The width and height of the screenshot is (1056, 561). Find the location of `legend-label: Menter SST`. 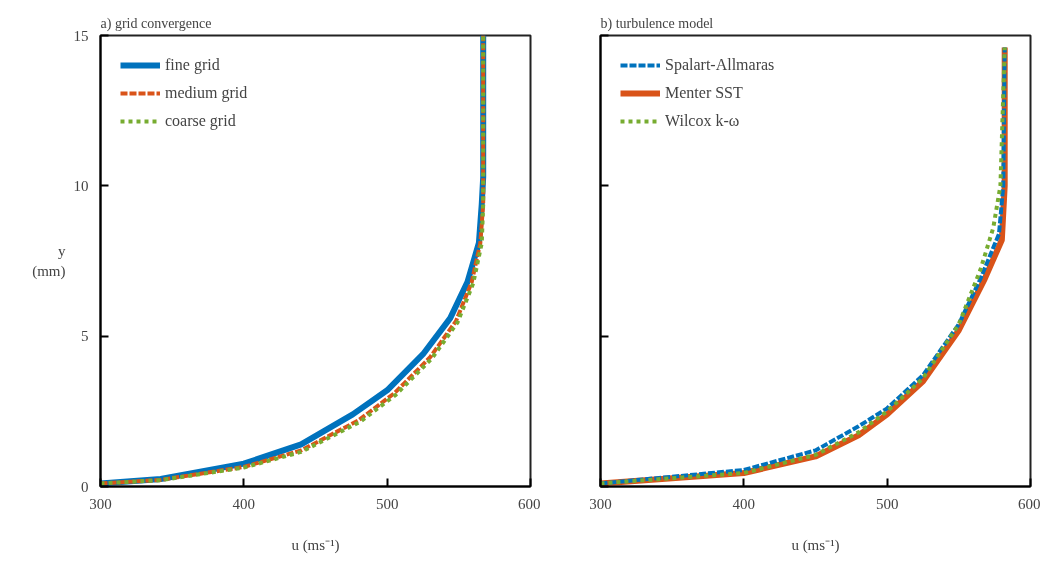

legend-label: Menter SST is located at coordinates (704, 93).